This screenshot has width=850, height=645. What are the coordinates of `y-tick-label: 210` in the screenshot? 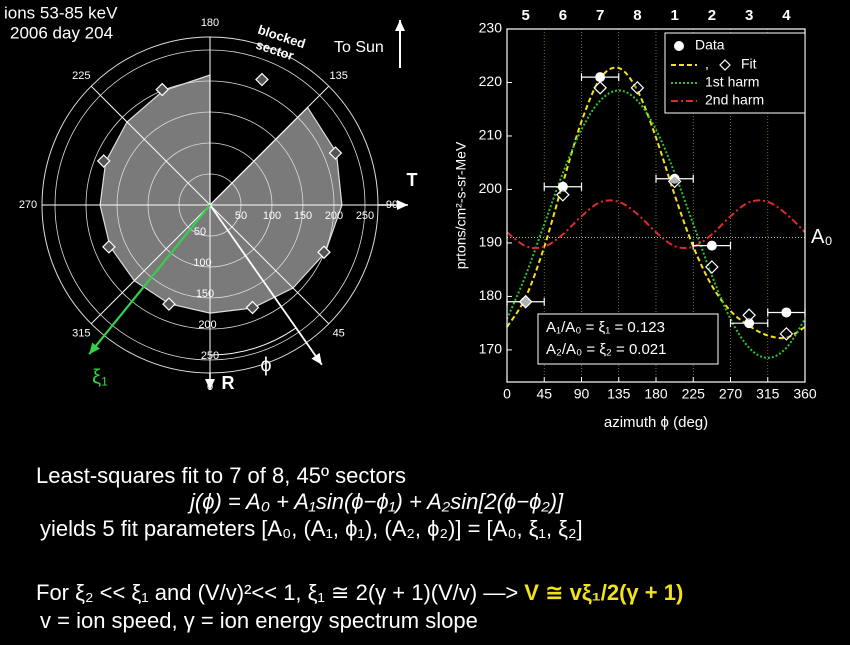 It's located at (491, 135).